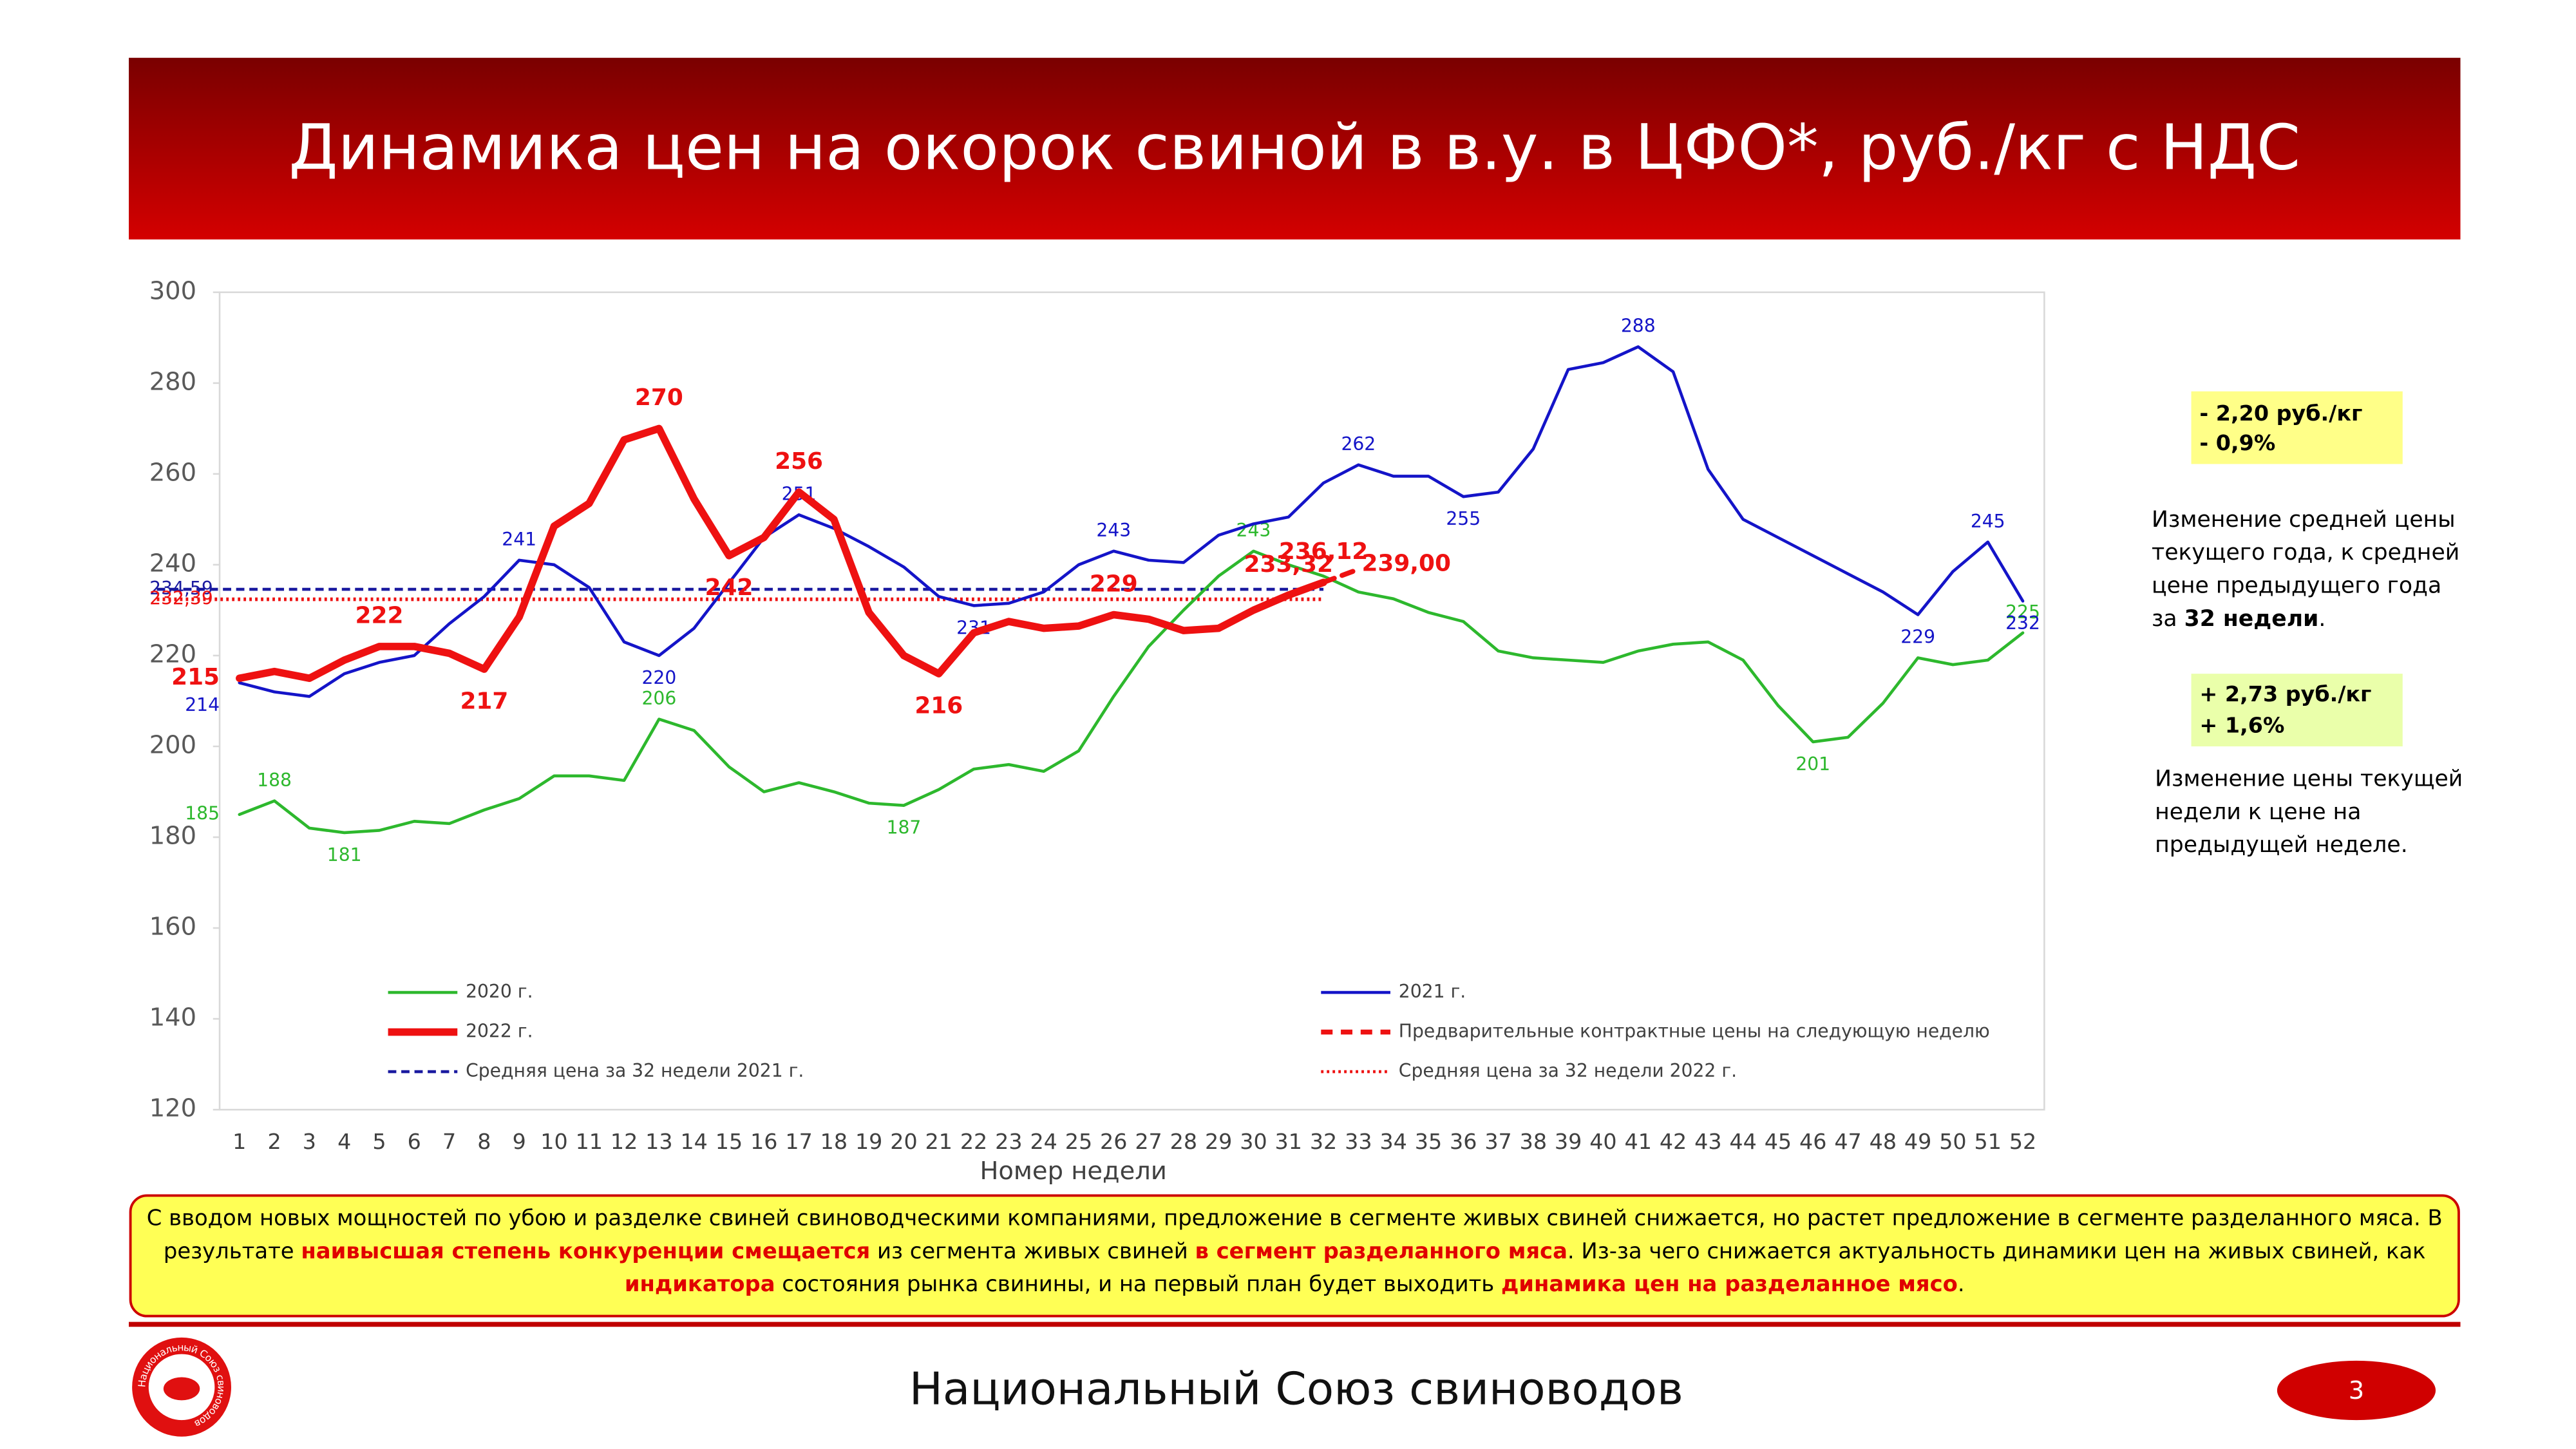 This screenshot has height=1449, width=2576. Describe the element at coordinates (173, 1017) in the screenshot. I see `y-tick-label: 140` at that location.